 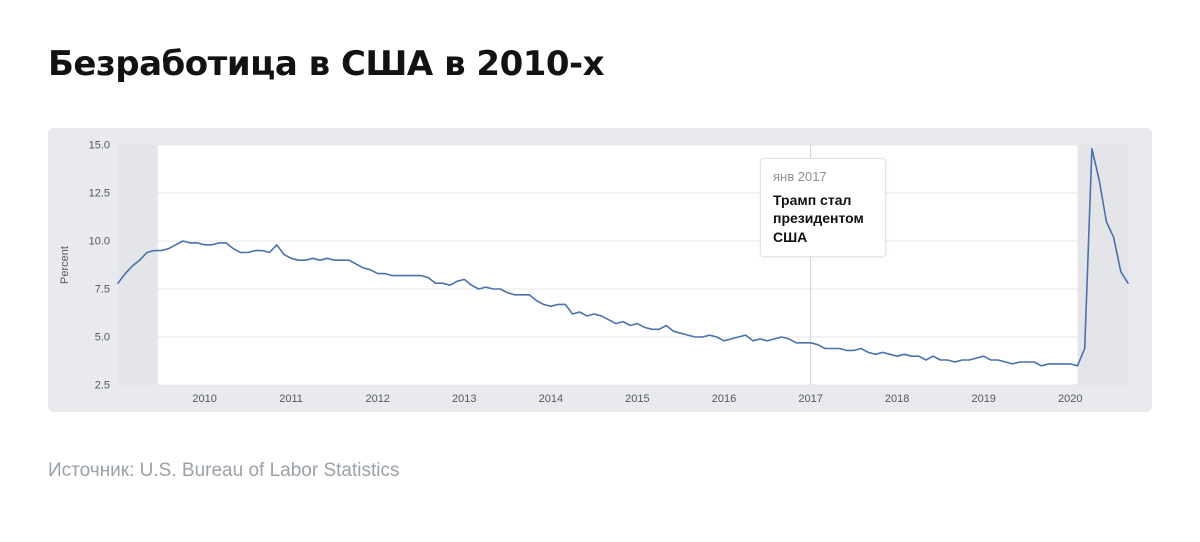 I want to click on annotation-tooltip: янв 2017 Трамп стал президентом США, so click(x=823, y=208).